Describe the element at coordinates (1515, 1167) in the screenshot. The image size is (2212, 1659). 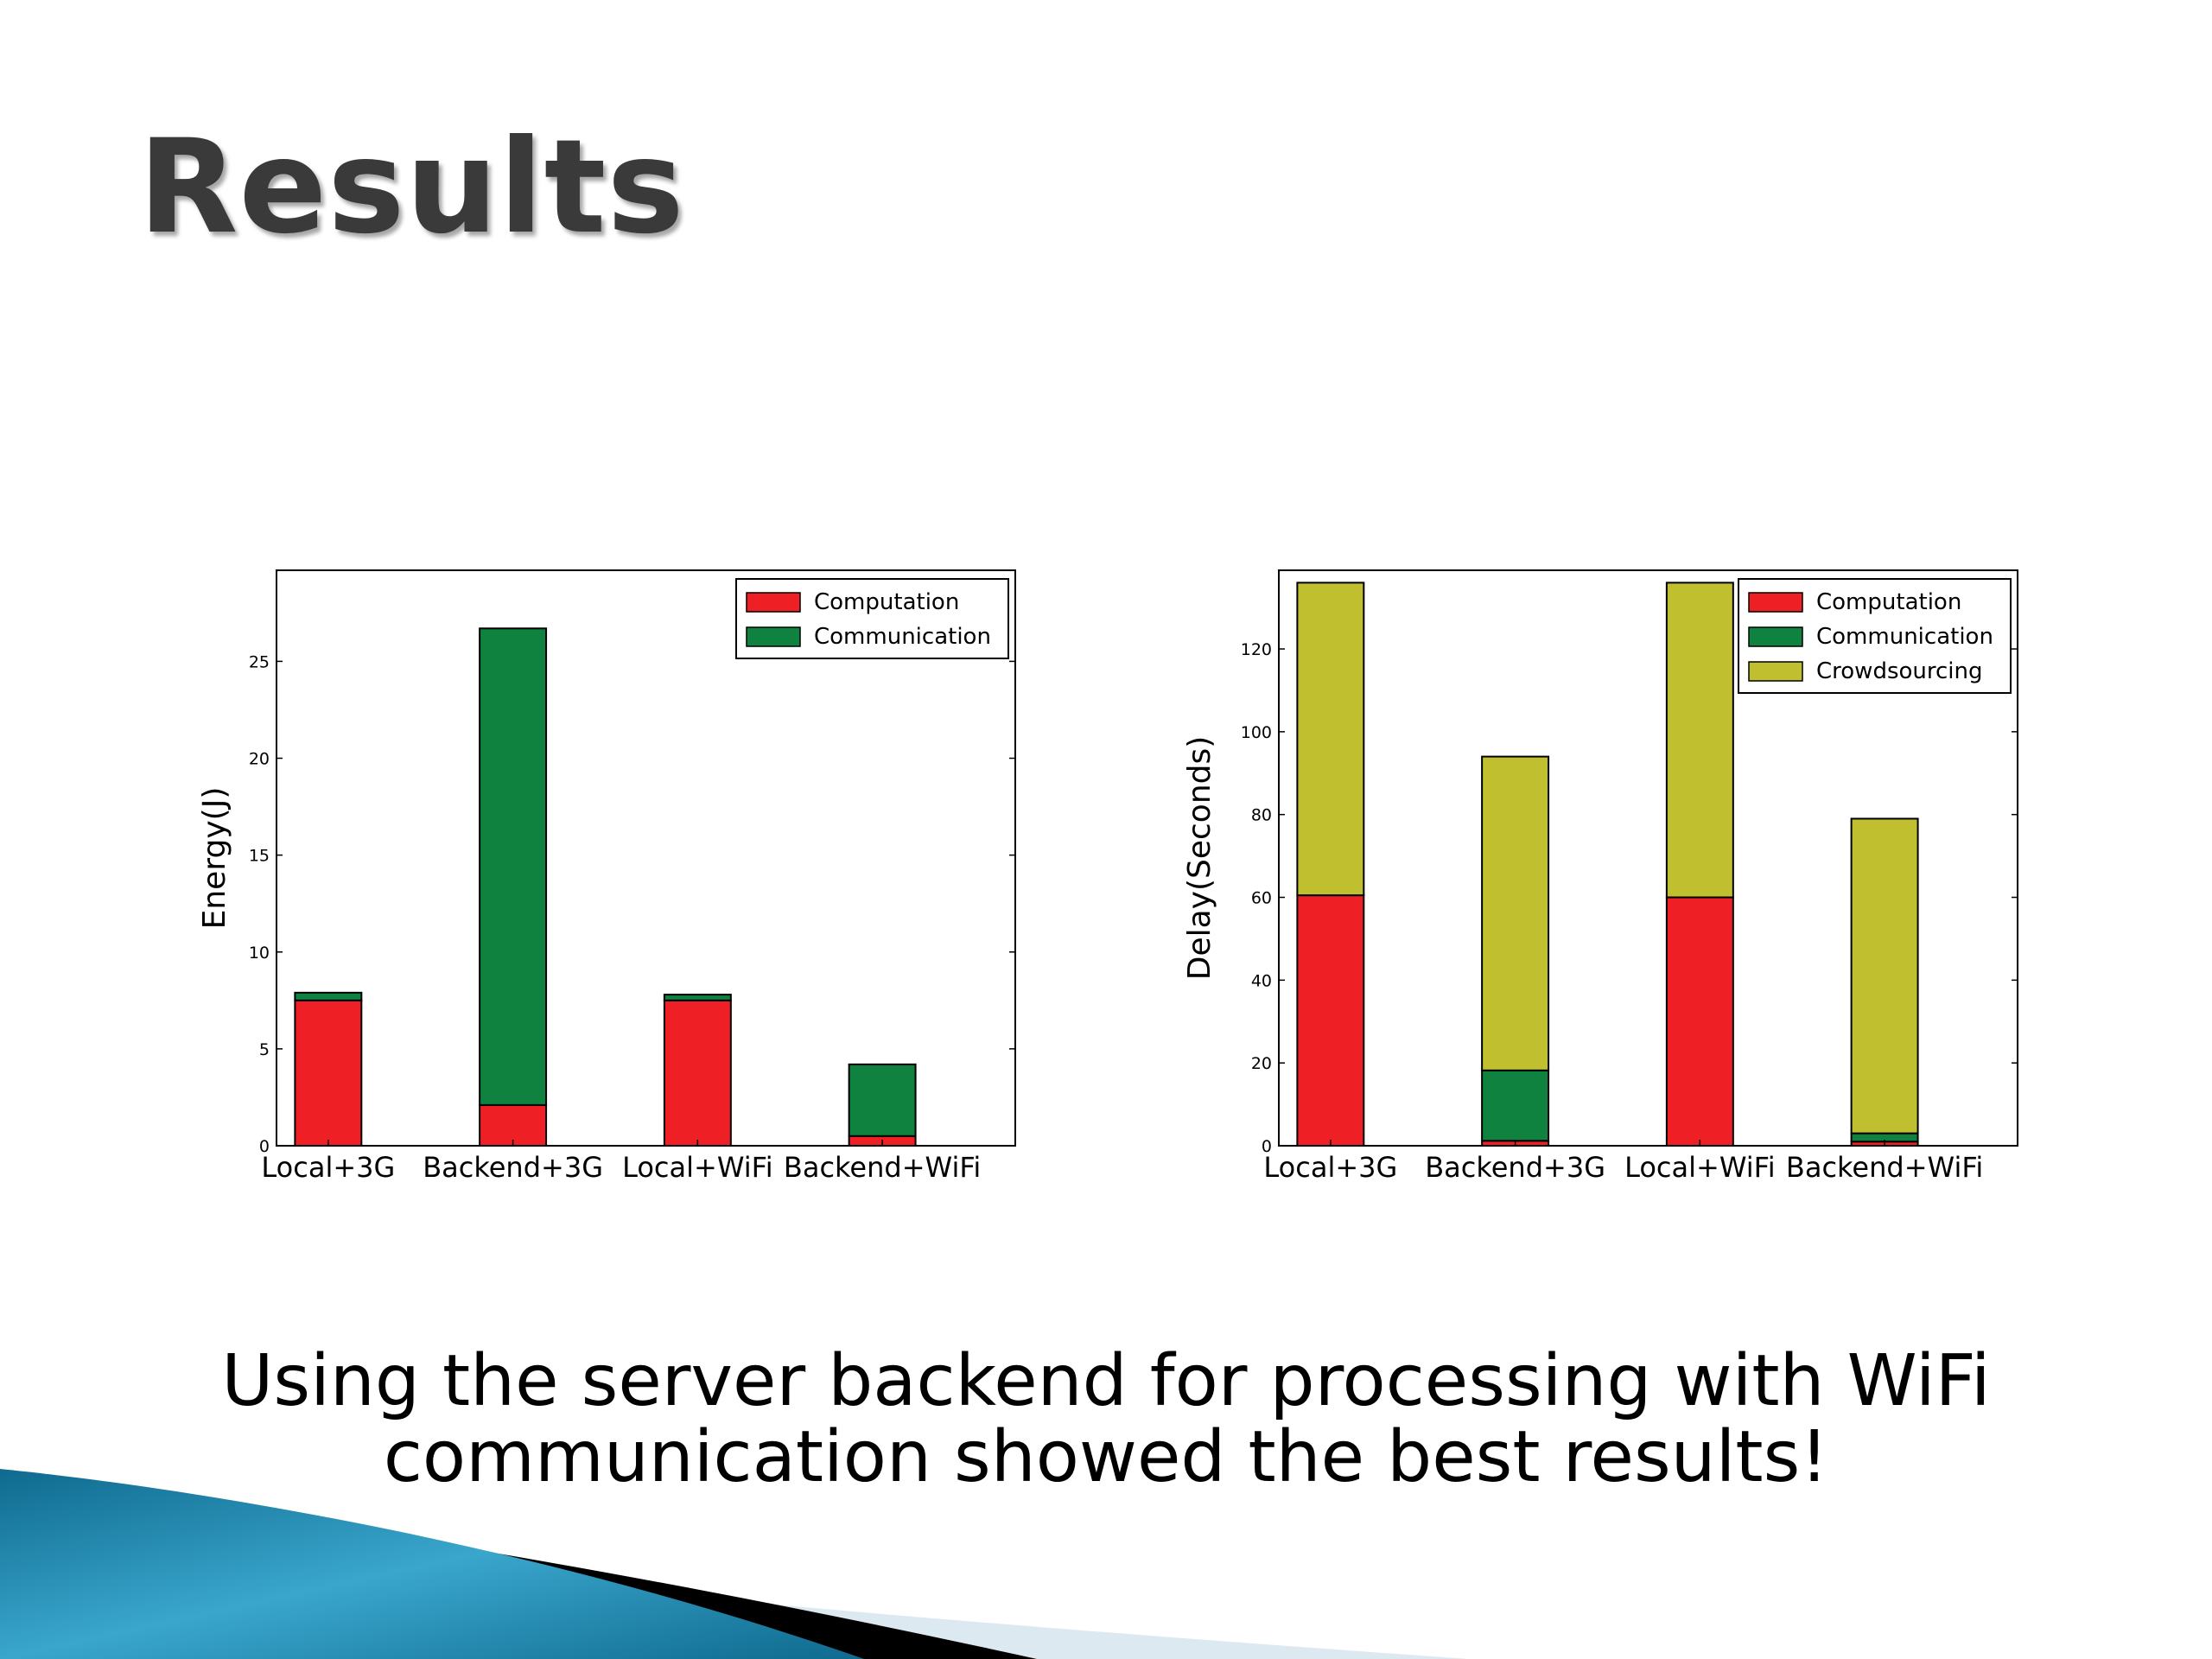
I see `chart2-xtick-label-backend-3g: Backend+3G` at that location.